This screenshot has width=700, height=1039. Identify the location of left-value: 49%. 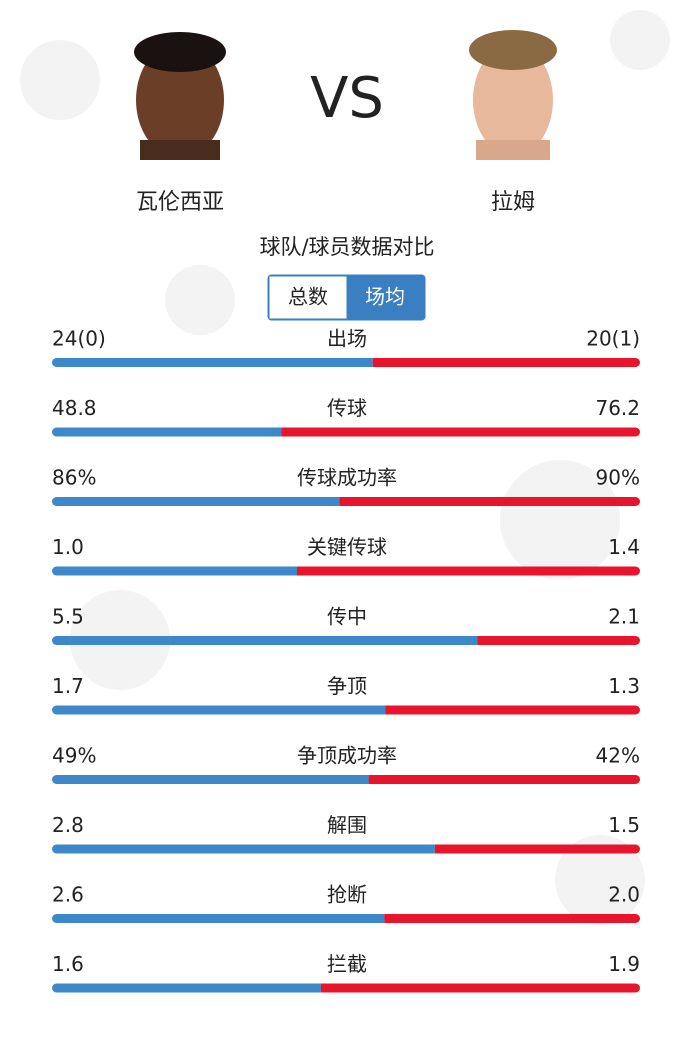
(74, 756).